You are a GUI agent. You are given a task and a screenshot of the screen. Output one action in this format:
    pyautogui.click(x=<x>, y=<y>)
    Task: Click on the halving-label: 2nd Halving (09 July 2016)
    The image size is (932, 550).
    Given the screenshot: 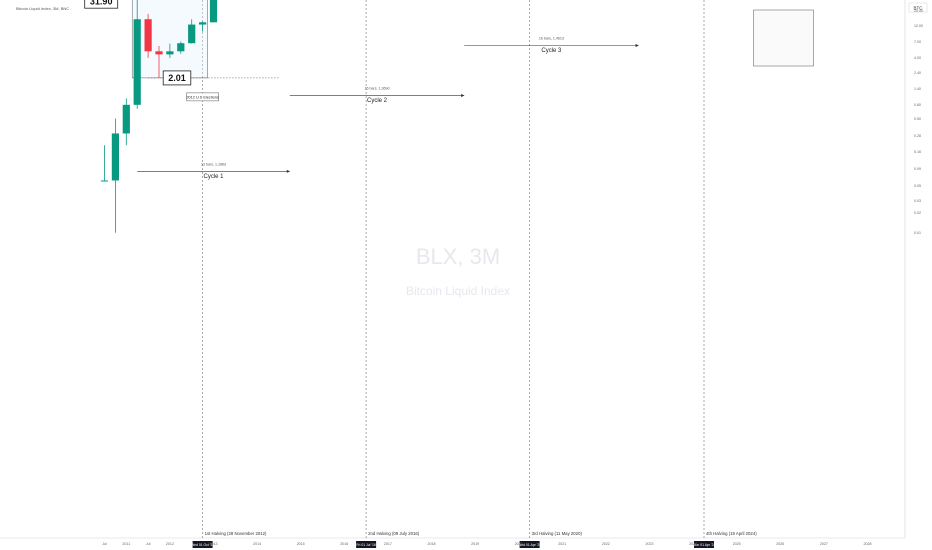 What is the action you would take?
    pyautogui.click(x=394, y=533)
    